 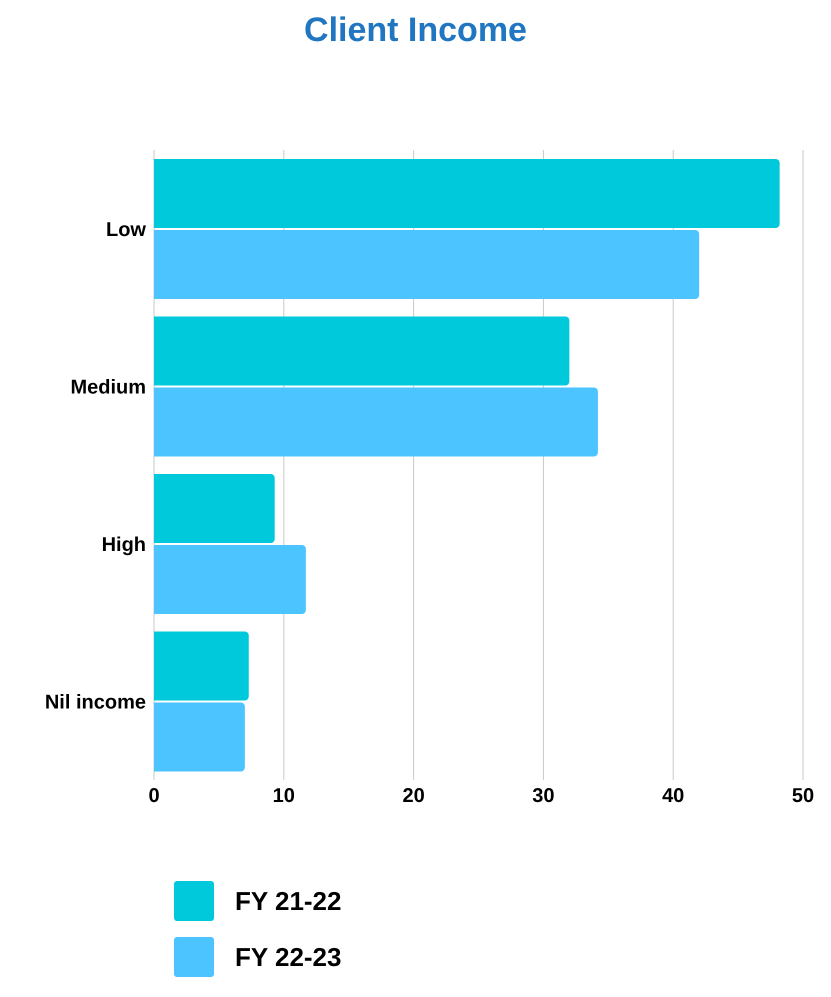 What do you see at coordinates (543, 796) in the screenshot?
I see `x-tick-label: 30` at bounding box center [543, 796].